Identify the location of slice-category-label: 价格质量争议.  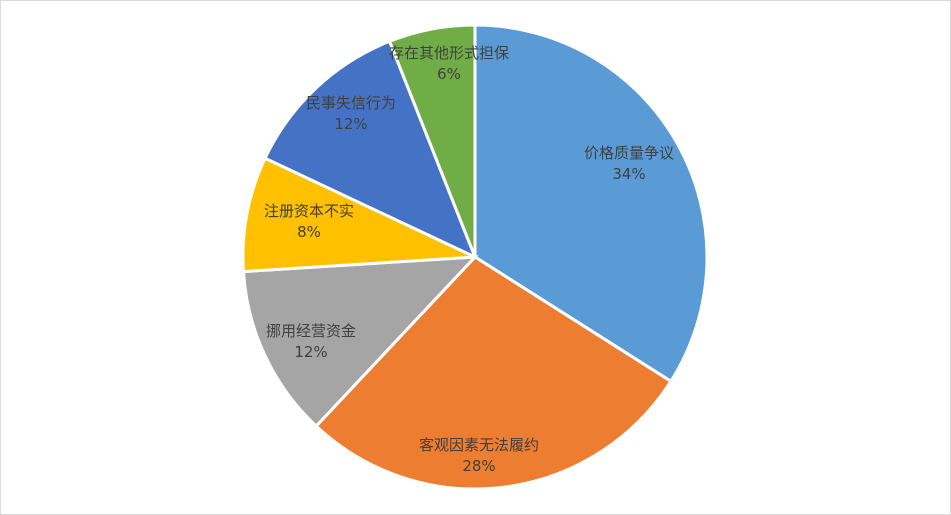
(629, 153).